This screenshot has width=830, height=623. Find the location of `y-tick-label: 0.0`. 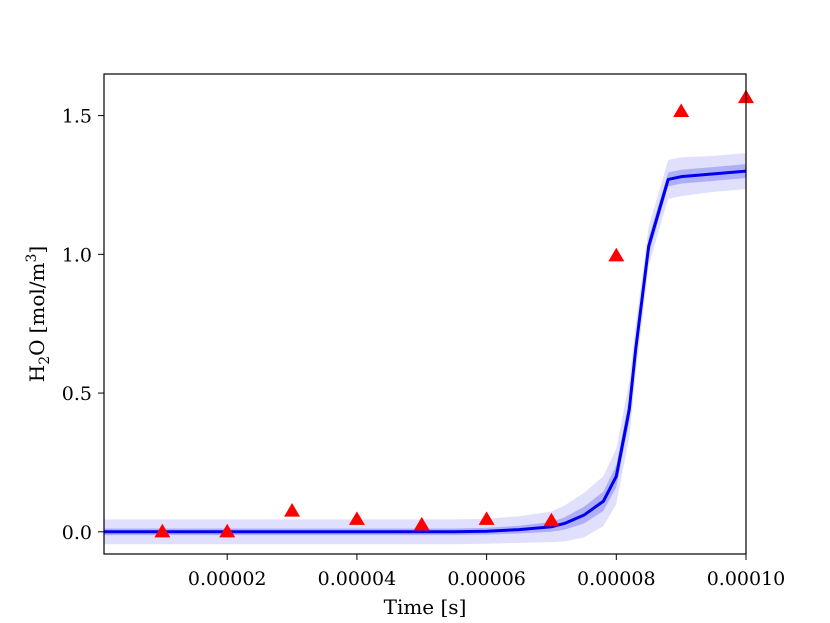

y-tick-label: 0.0 is located at coordinates (77, 533).